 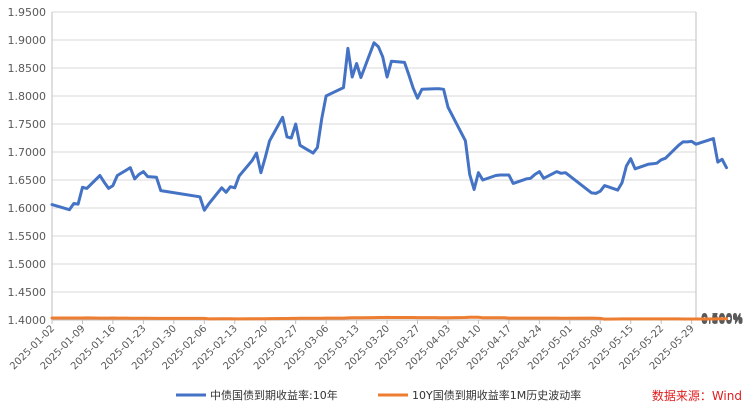 I want to click on left-tick-label: 1.4500, so click(x=27, y=292).